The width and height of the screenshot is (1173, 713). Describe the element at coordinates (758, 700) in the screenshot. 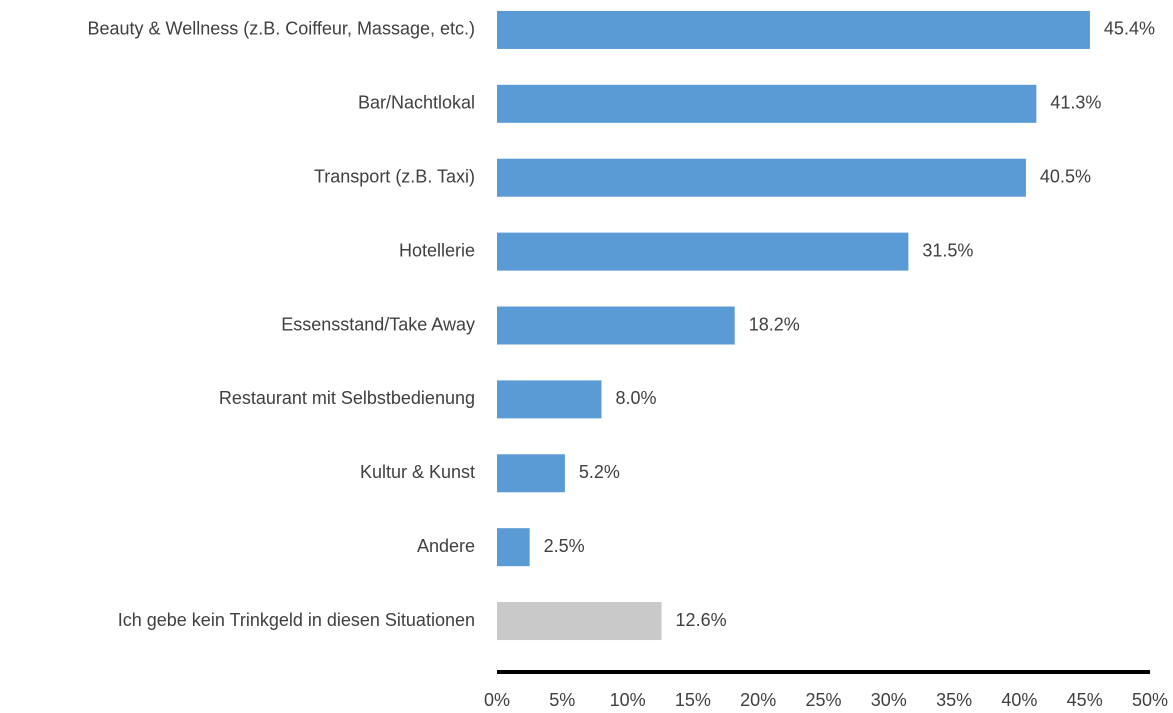

I see `x-tick-label: 20%` at that location.